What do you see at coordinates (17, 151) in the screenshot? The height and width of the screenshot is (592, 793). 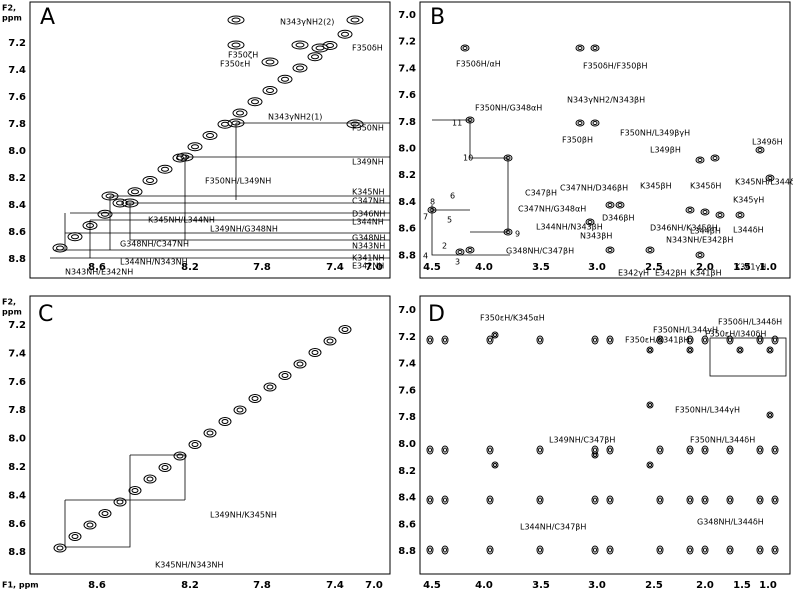 I see `y-tick-label: 8.0` at bounding box center [17, 151].